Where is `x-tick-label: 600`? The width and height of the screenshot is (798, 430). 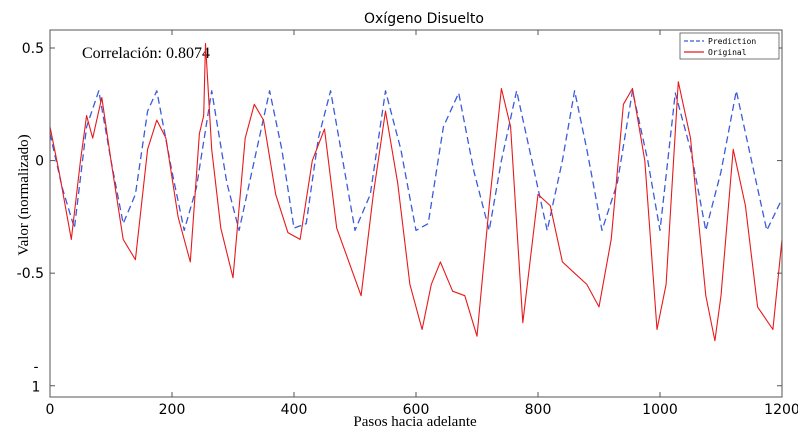 x-tick-label: 600 is located at coordinates (416, 410).